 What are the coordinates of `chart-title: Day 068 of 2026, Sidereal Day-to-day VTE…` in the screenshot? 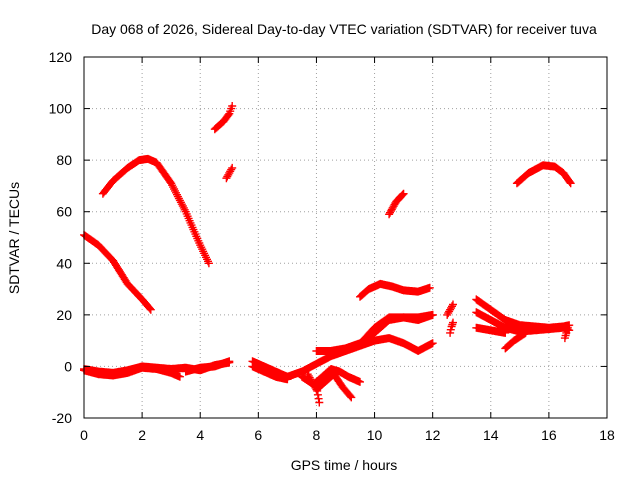 It's located at (344, 29).